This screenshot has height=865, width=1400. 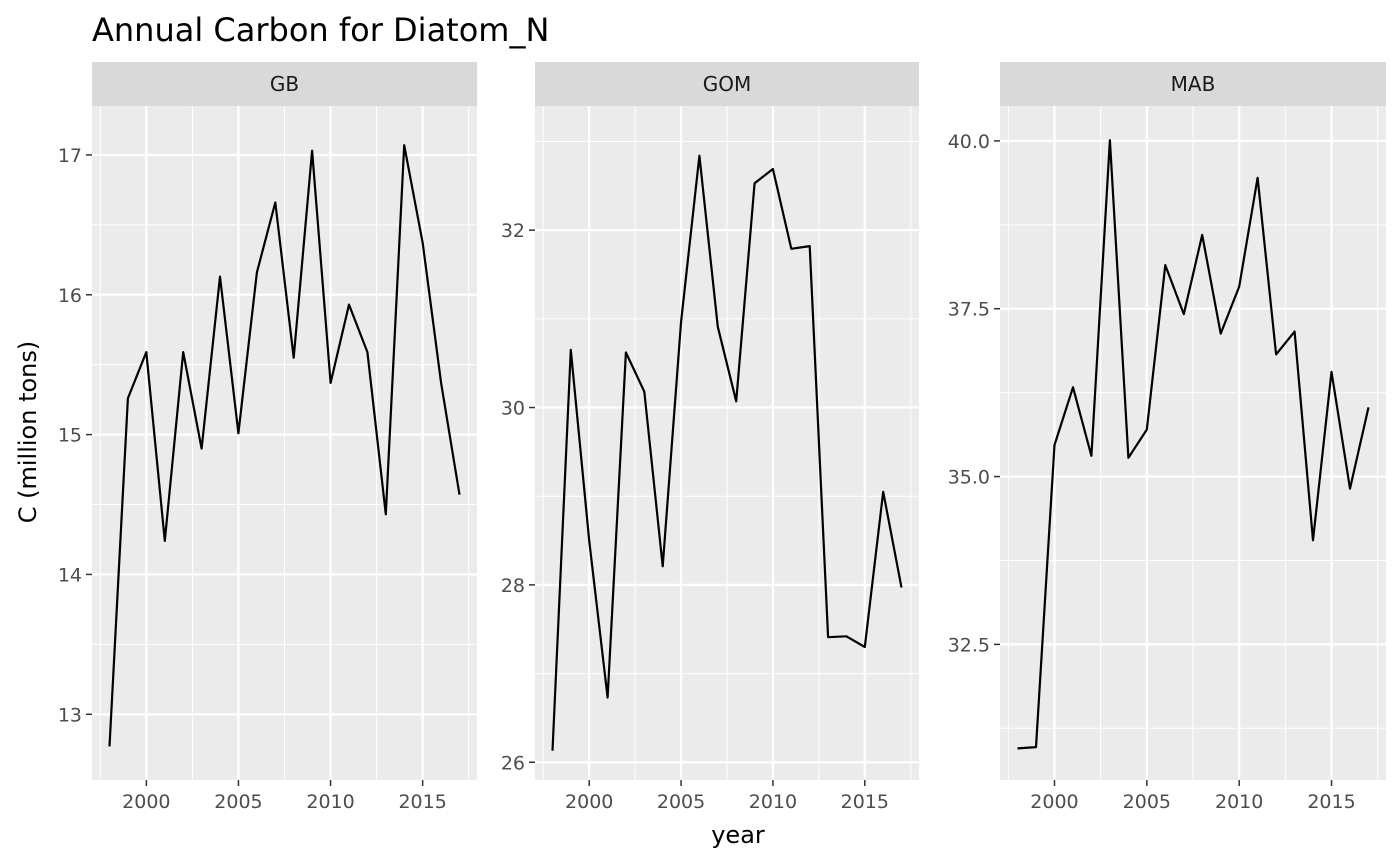 What do you see at coordinates (70, 436) in the screenshot?
I see `y-tick-label: 15` at bounding box center [70, 436].